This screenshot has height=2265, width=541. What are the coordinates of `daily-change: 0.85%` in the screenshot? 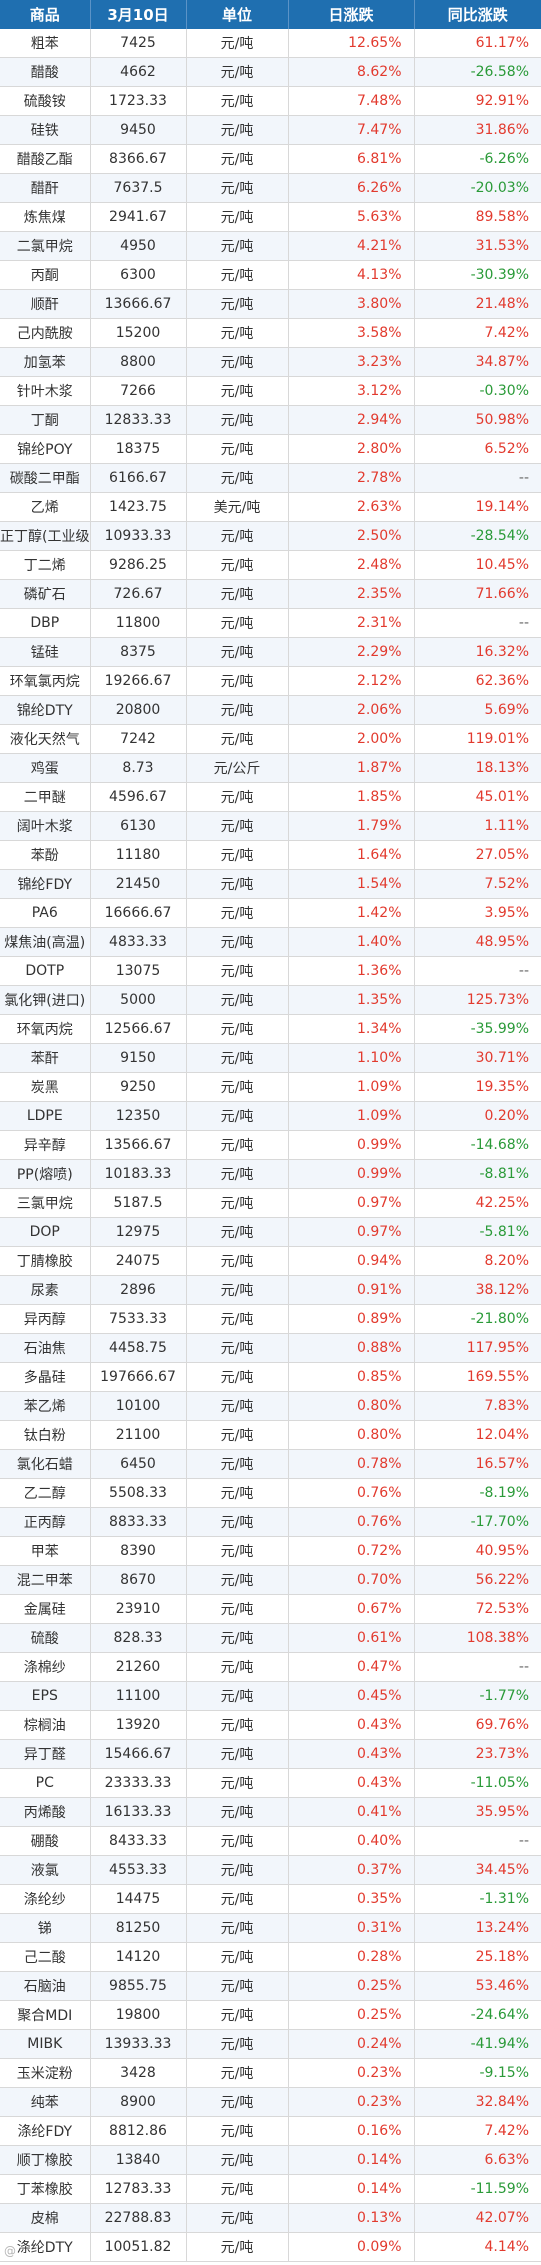 It's located at (351, 1377).